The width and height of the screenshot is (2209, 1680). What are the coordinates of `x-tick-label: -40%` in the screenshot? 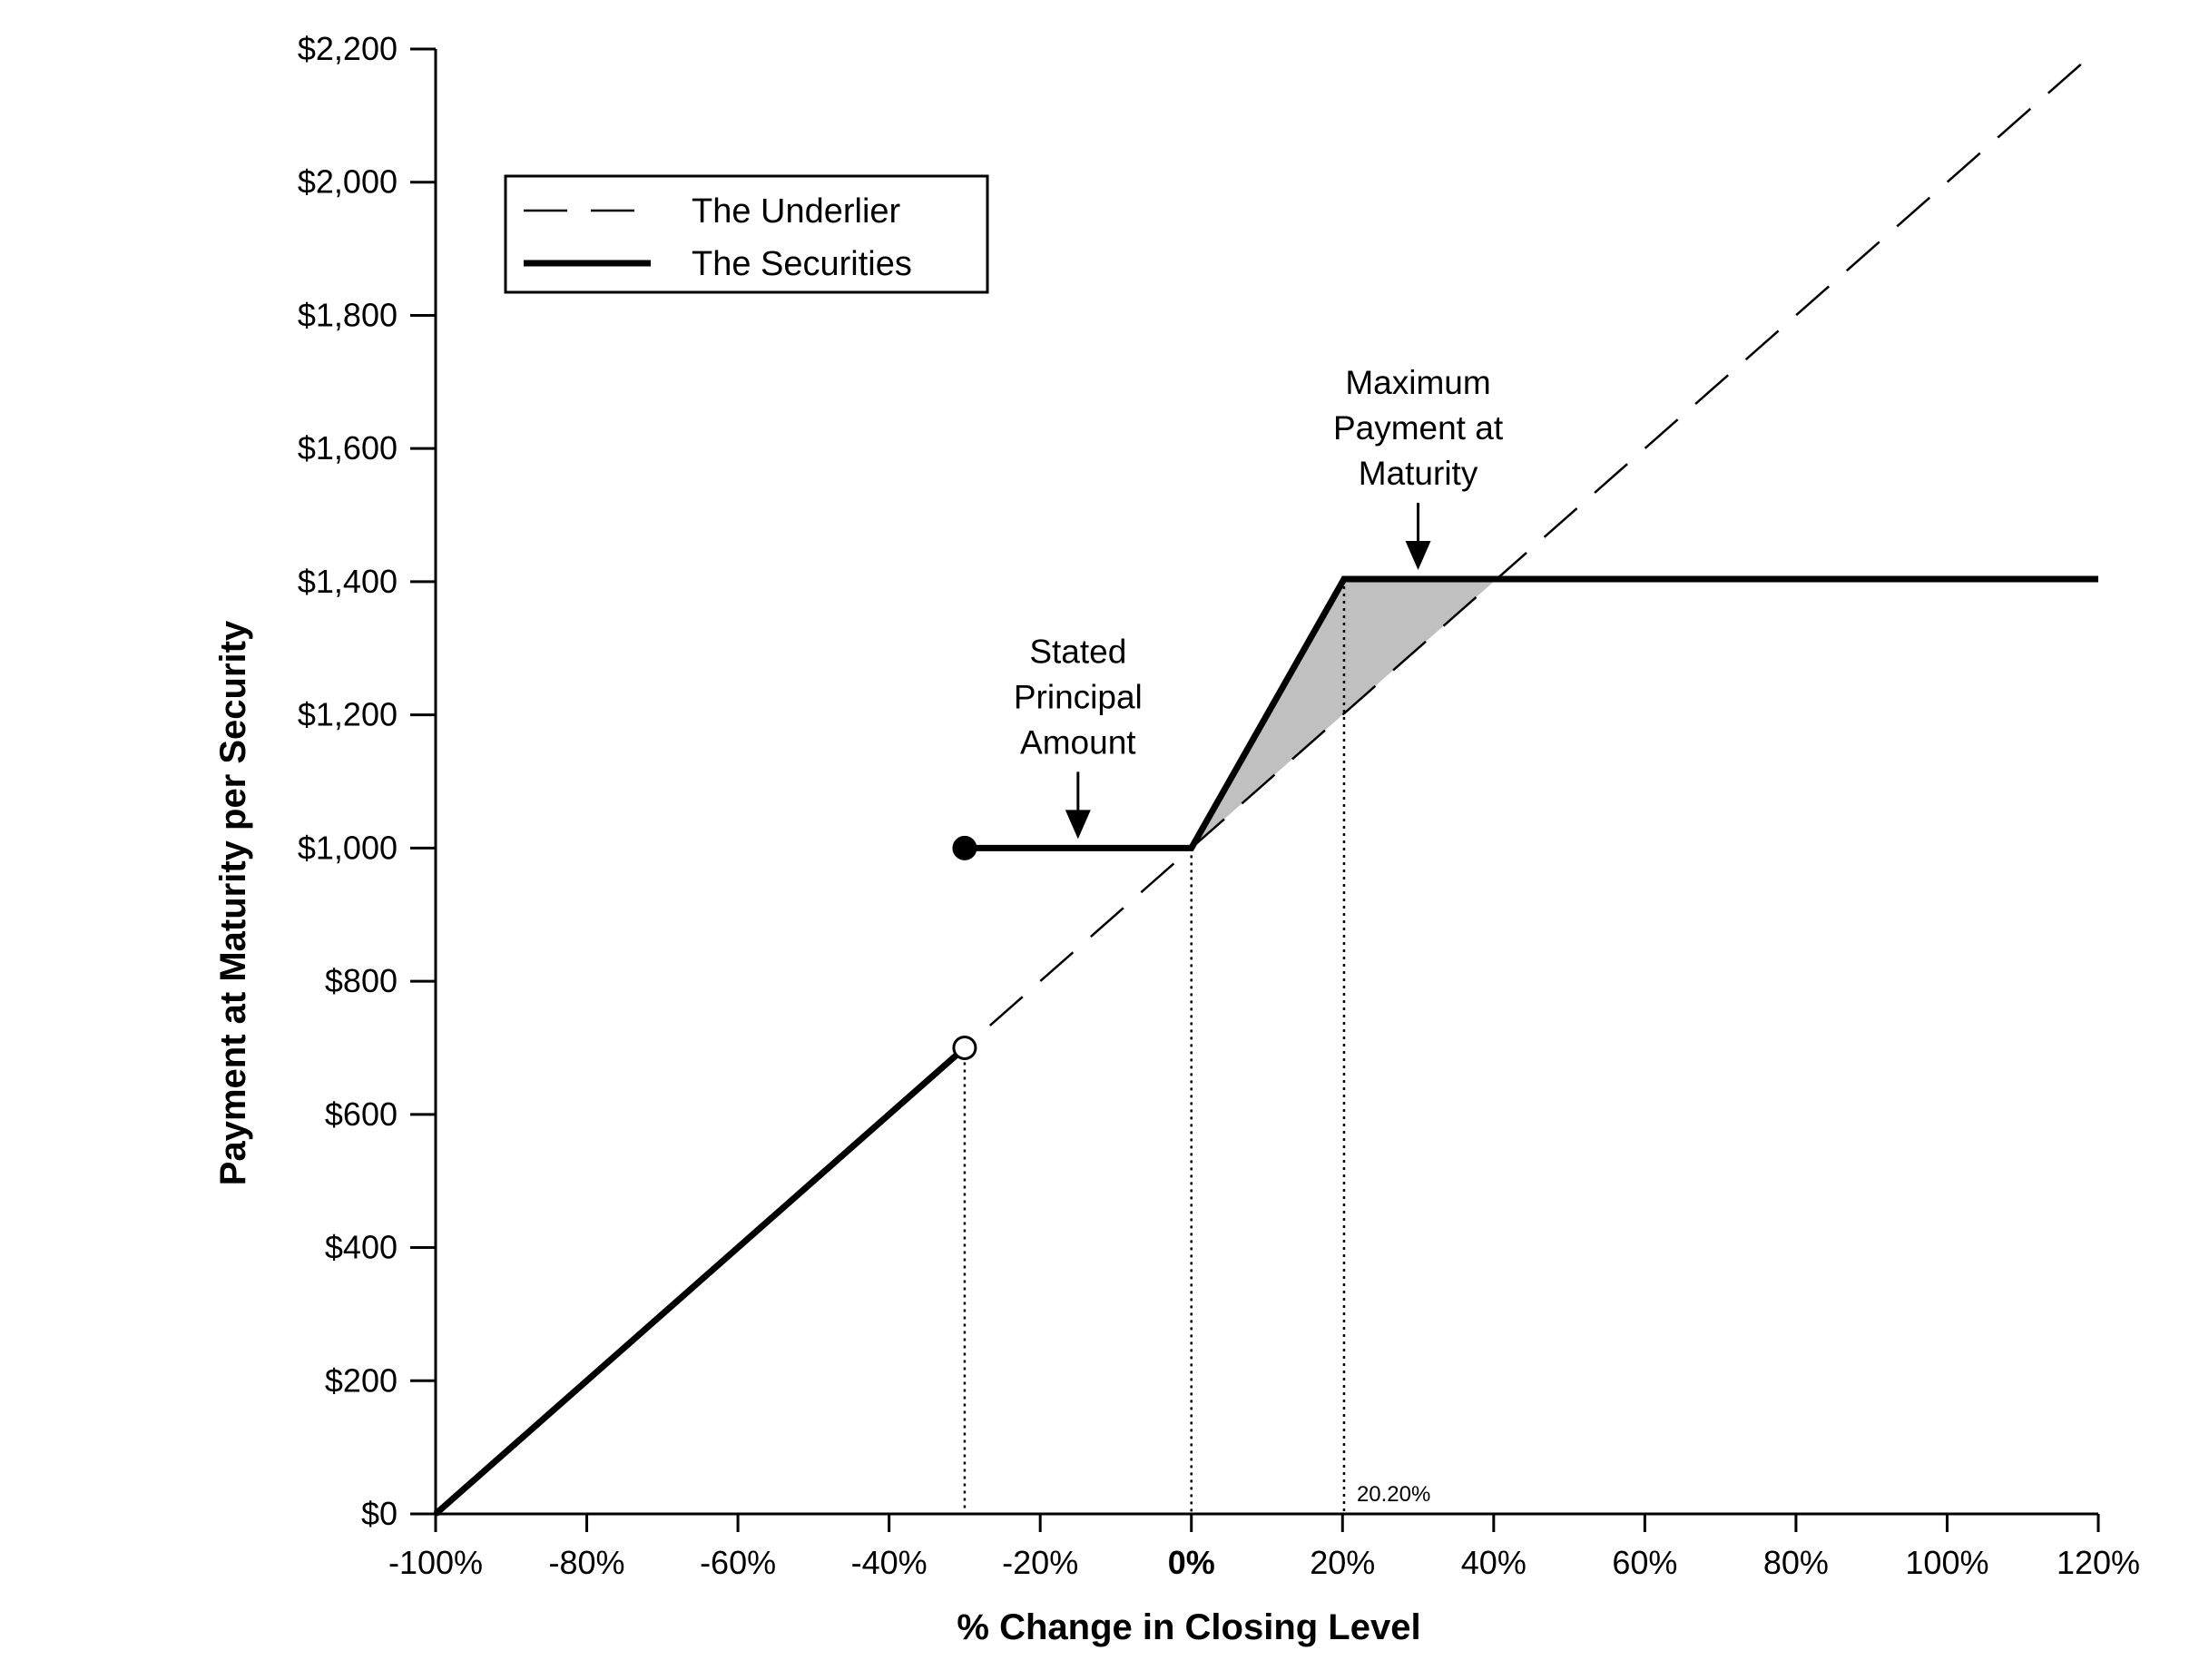 It's located at (889, 1562).